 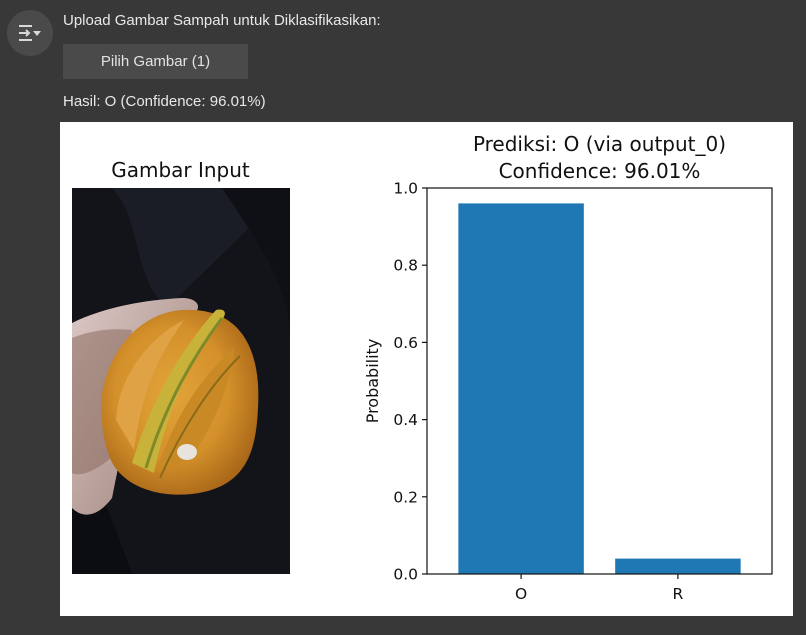 What do you see at coordinates (164, 101) in the screenshot?
I see `classification-result: Hasil: O (Confidence: 96.01%)` at bounding box center [164, 101].